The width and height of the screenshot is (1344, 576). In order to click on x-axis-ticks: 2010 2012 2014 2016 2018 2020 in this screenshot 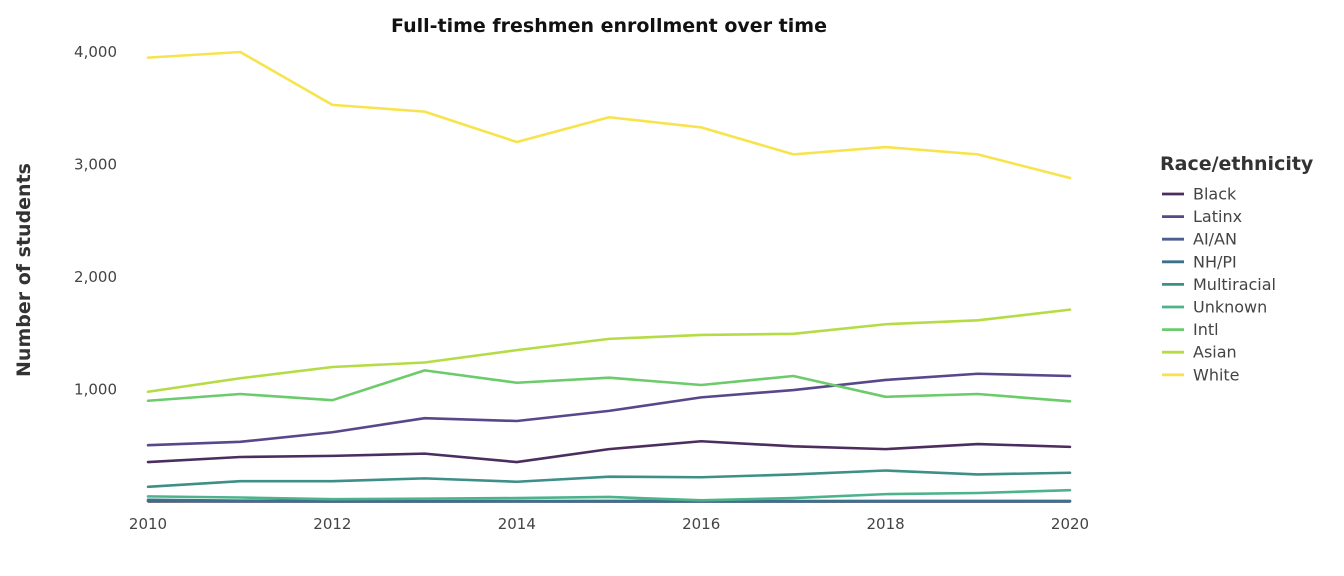, I will do `click(609, 524)`.